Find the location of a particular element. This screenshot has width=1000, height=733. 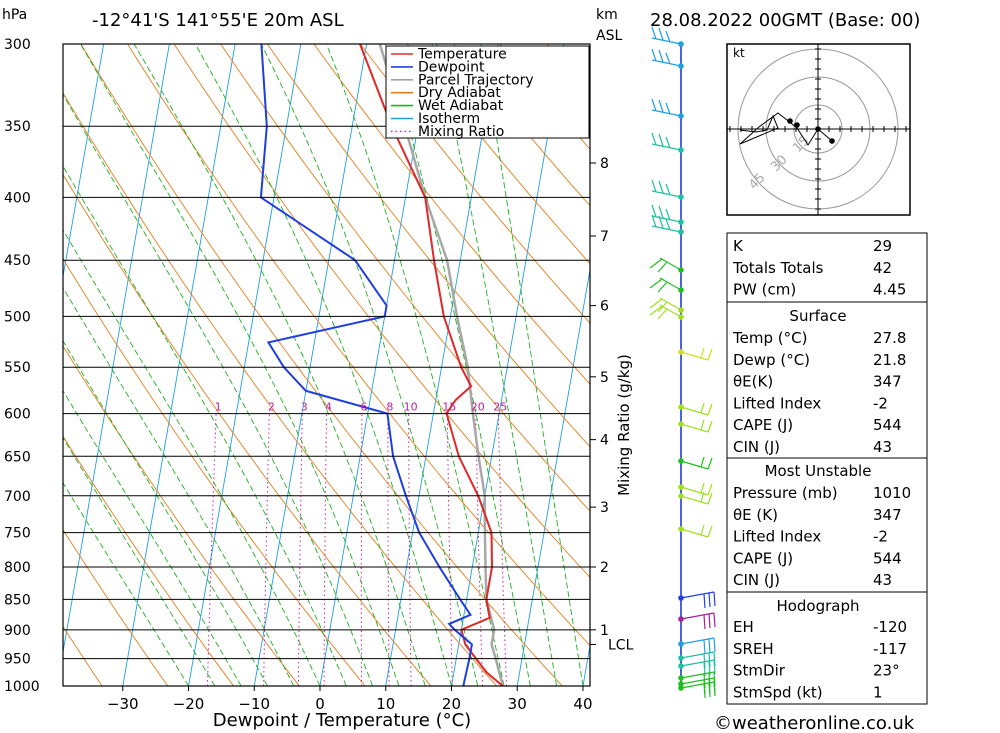

x-tick-label: 20 is located at coordinates (451, 704).